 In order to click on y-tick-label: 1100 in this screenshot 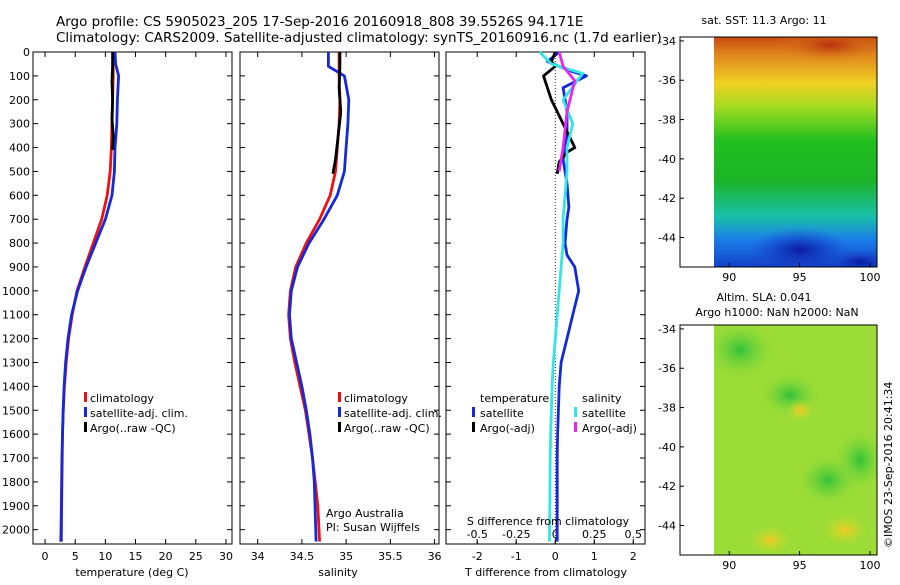, I will do `click(16, 315)`.